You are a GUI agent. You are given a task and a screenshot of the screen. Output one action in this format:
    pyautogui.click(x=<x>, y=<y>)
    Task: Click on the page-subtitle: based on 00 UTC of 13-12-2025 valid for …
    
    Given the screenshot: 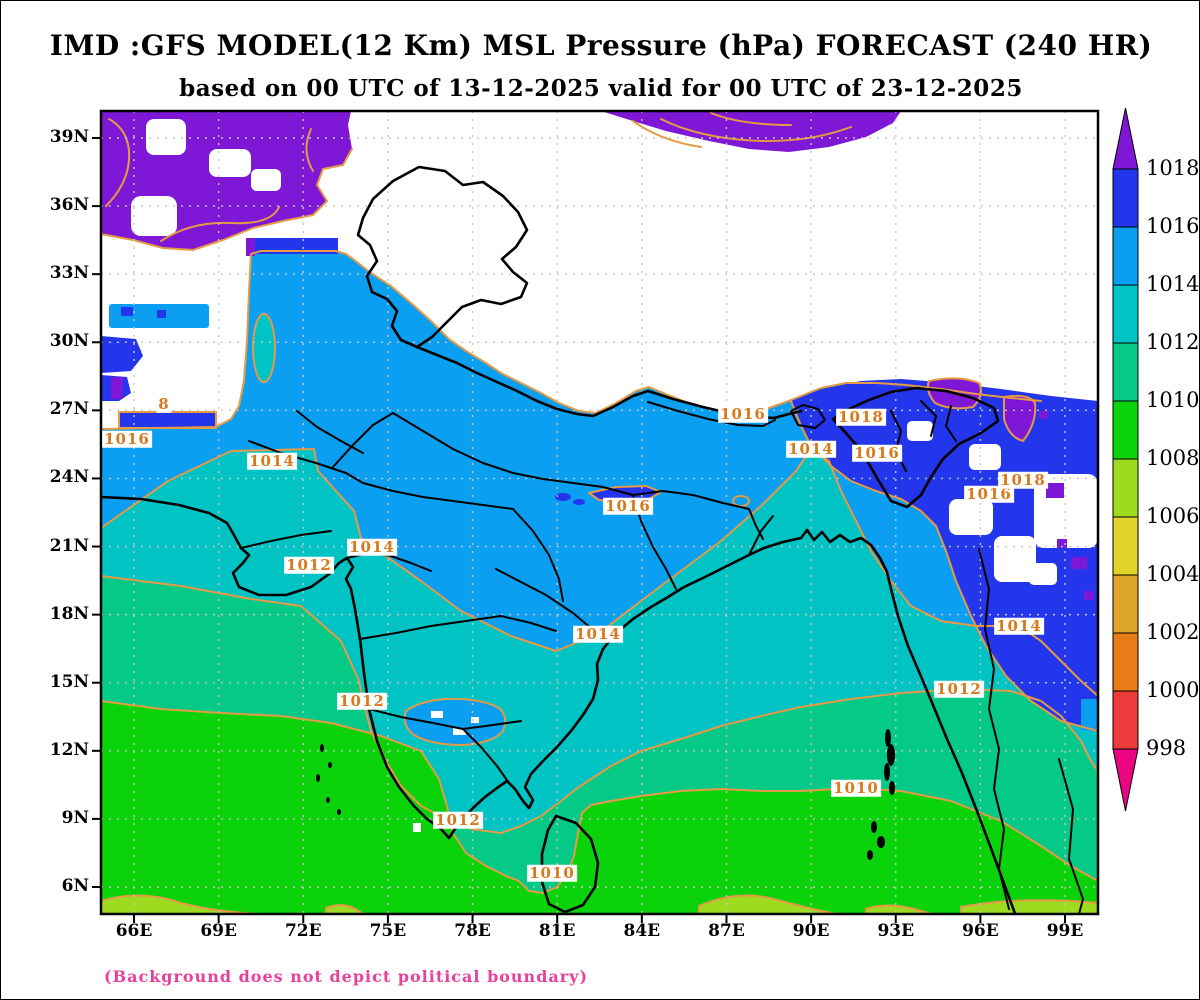 What is the action you would take?
    pyautogui.click(x=601, y=88)
    